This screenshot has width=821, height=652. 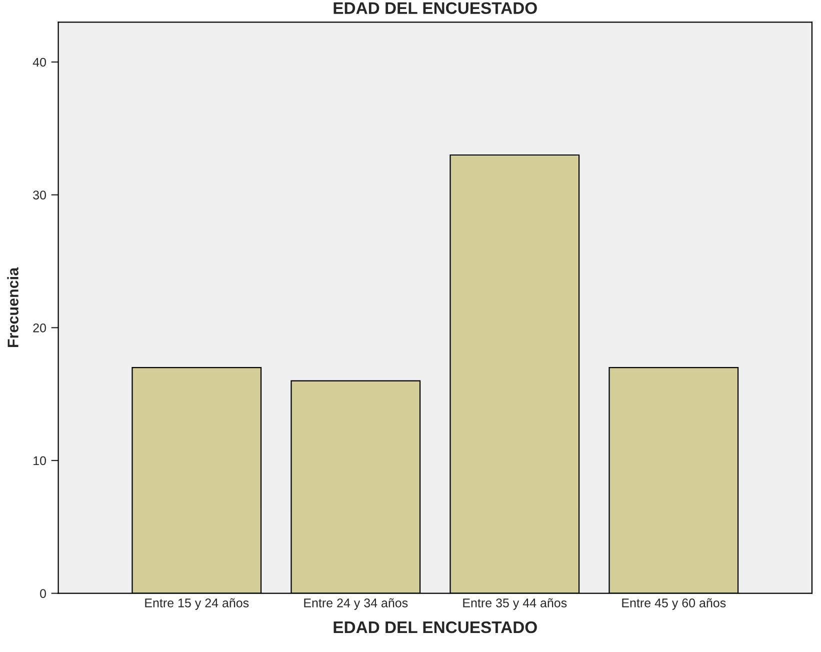 I want to click on y-tick-label: 40, so click(x=39, y=62).